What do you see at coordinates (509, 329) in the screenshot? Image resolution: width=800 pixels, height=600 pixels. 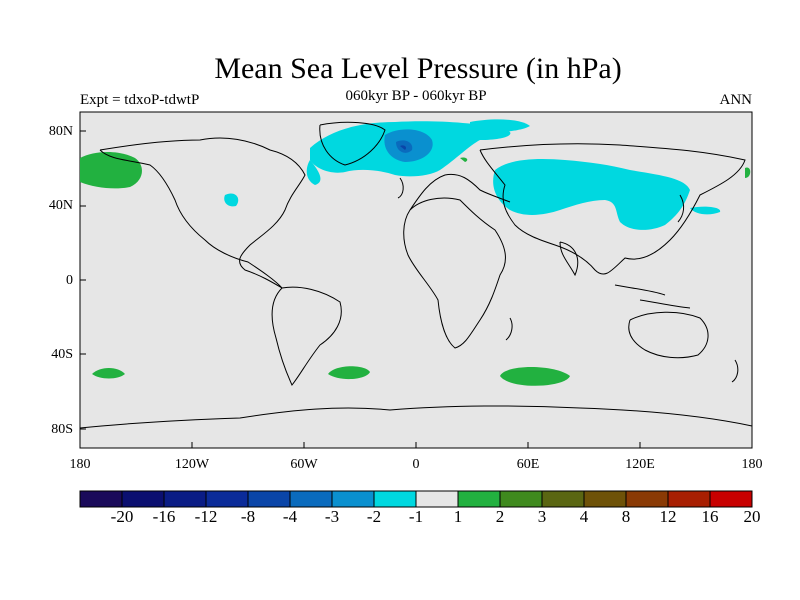 I see `coast-madagascar` at bounding box center [509, 329].